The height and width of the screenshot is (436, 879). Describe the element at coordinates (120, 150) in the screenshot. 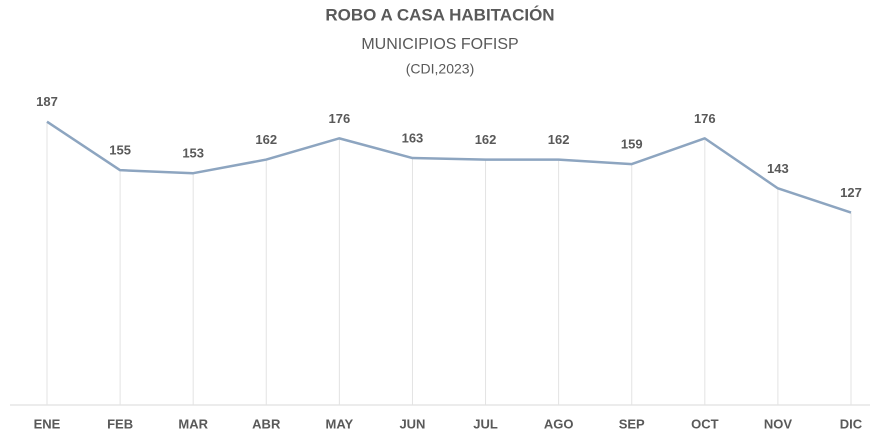

I see `data-label: 155` at that location.